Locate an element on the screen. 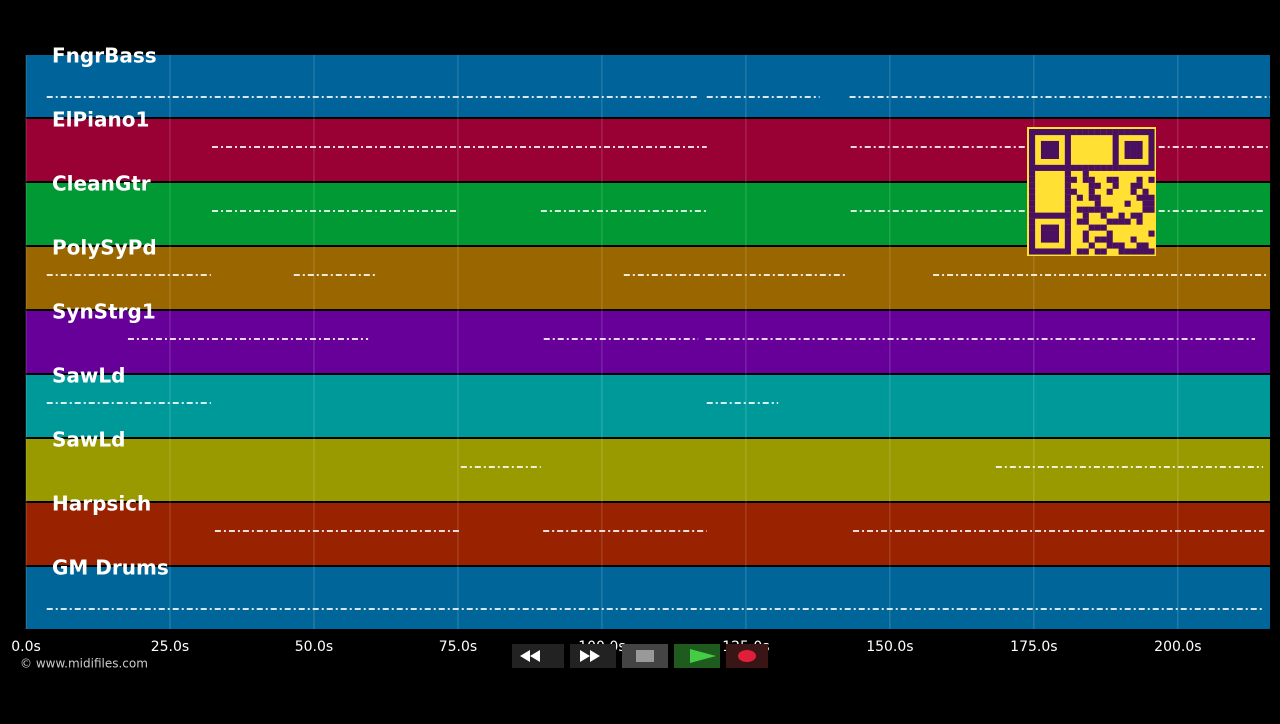 Image resolution: width=1280 pixels, height=724 pixels. track-name: CleanGtr is located at coordinates (101, 184).